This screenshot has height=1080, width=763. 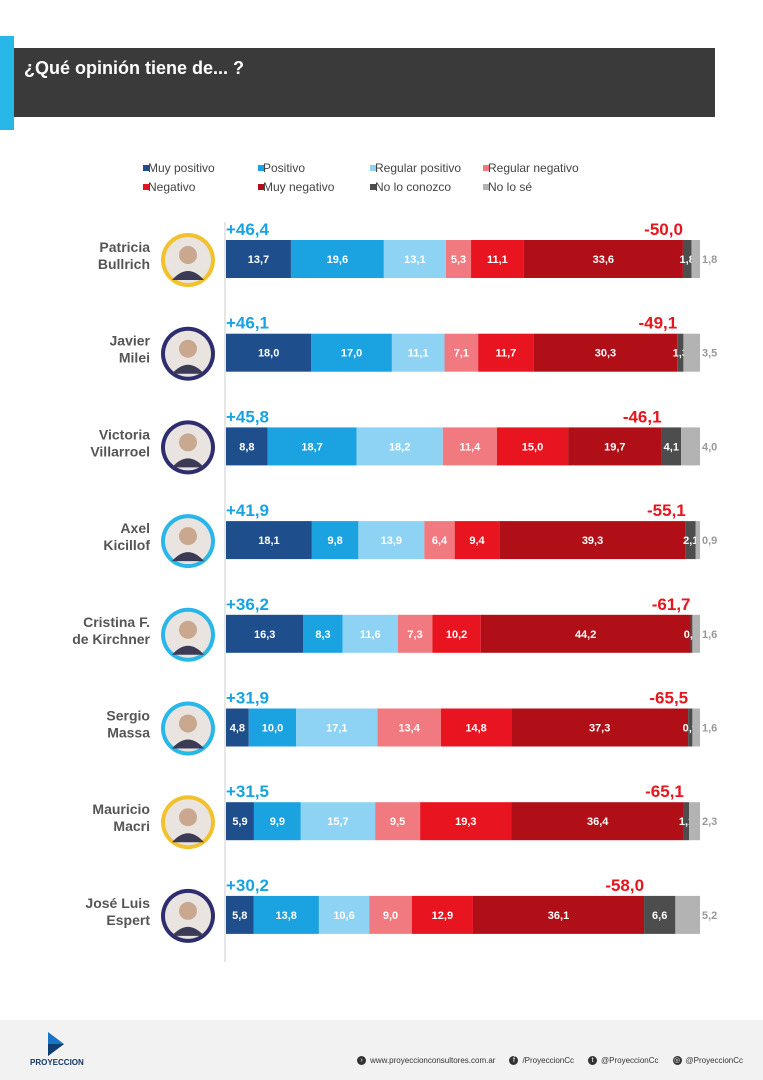 I want to click on instagram-link: ◎ @ProyeccionCc, so click(x=707, y=1060).